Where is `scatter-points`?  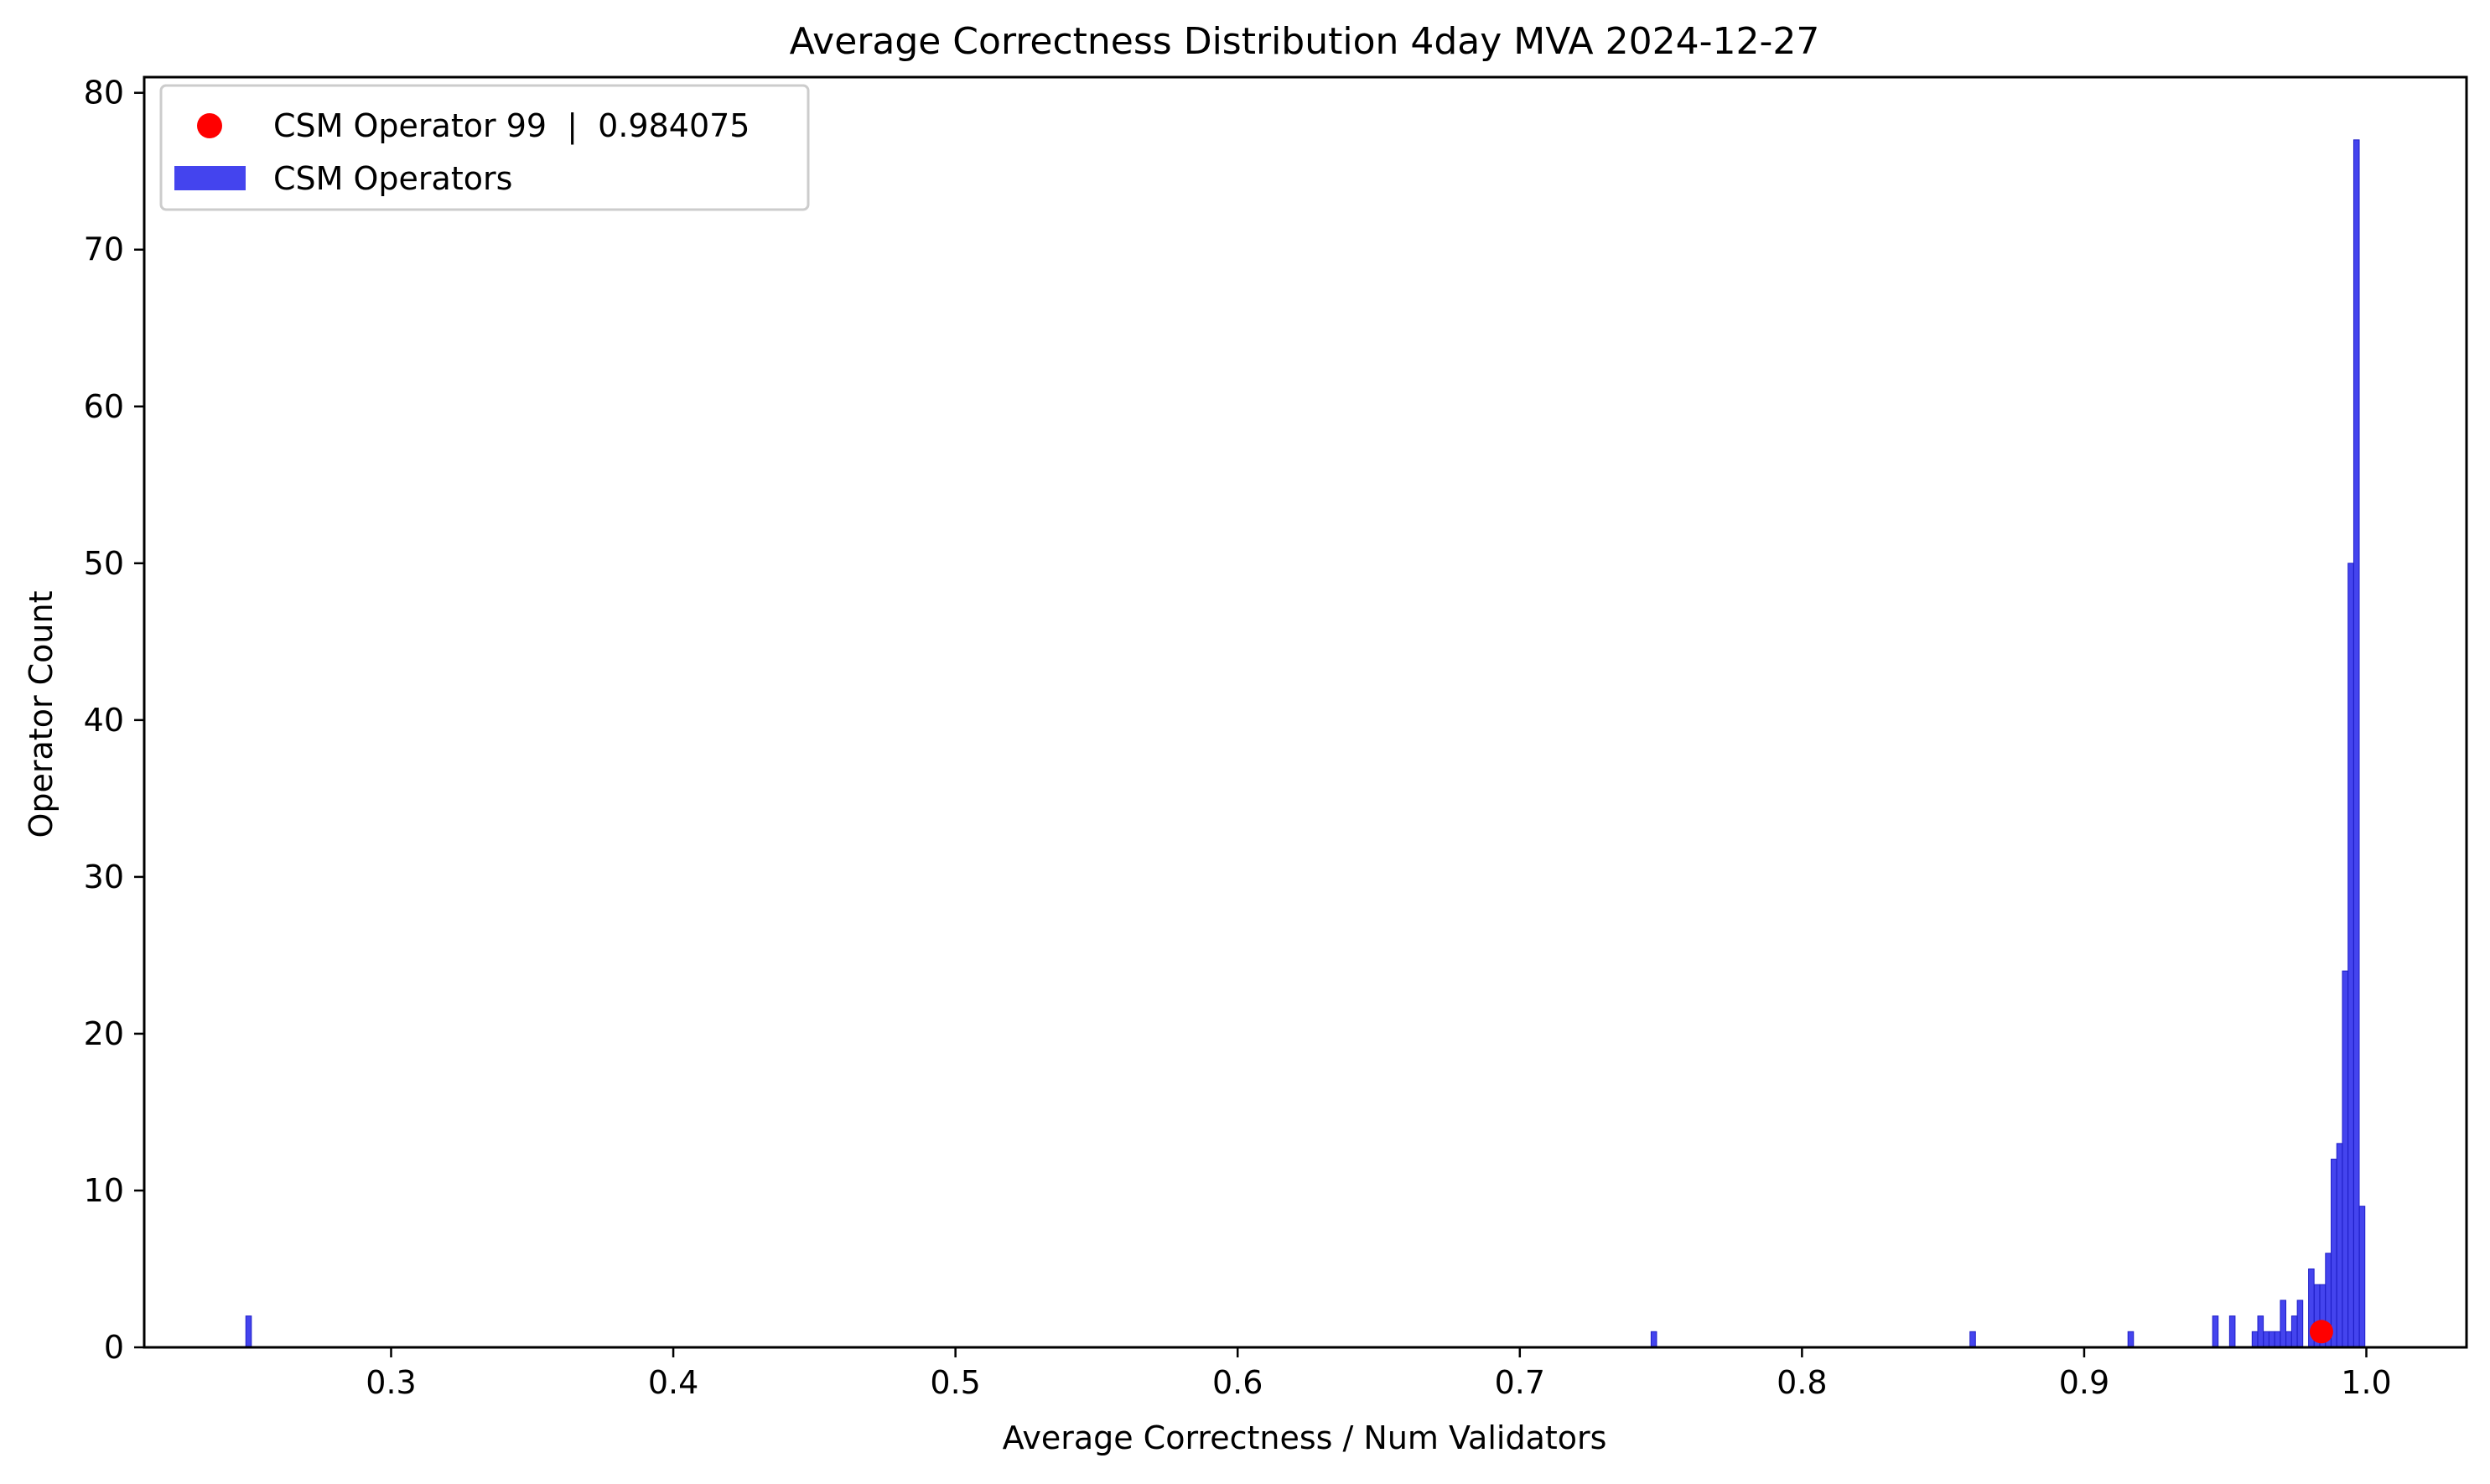
scatter-points is located at coordinates (2321, 1332).